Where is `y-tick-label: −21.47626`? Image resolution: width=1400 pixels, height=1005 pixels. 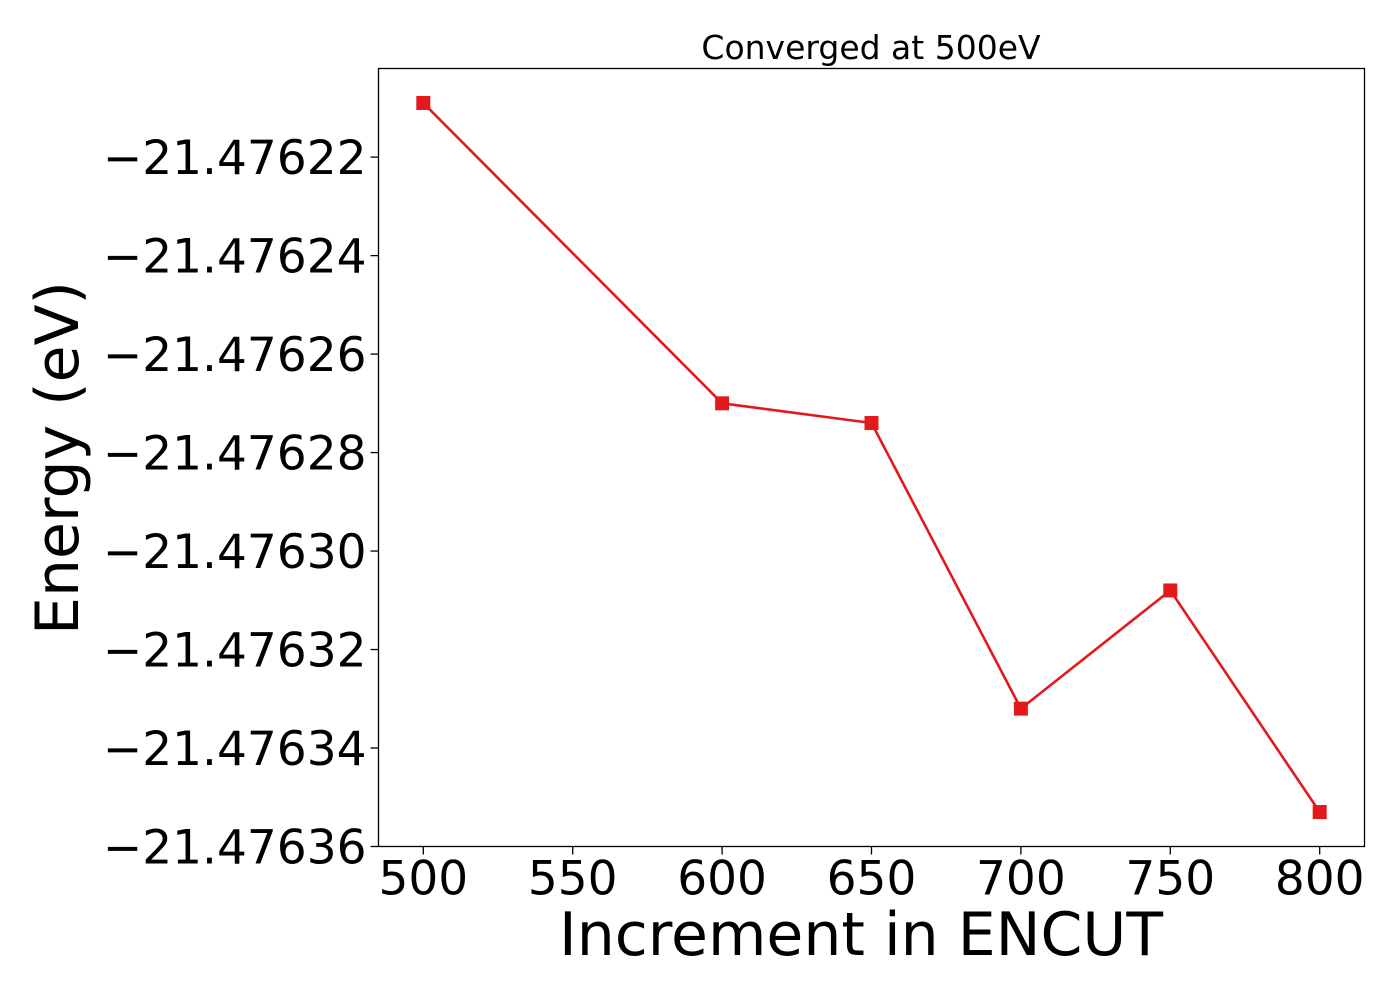 y-tick-label: −21.47626 is located at coordinates (235, 355).